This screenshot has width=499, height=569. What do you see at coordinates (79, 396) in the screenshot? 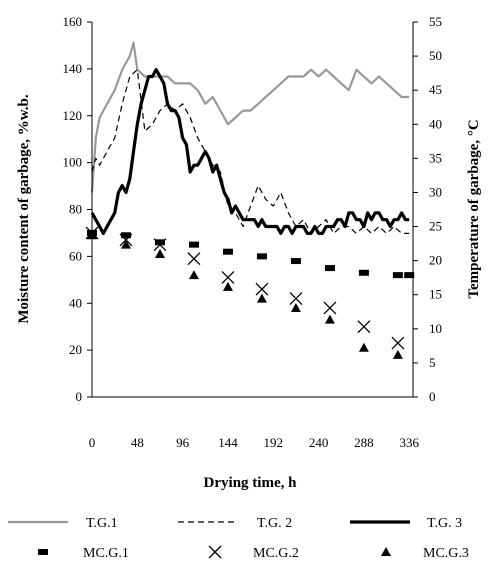
I see `y-left-tick-label: 0` at bounding box center [79, 396].